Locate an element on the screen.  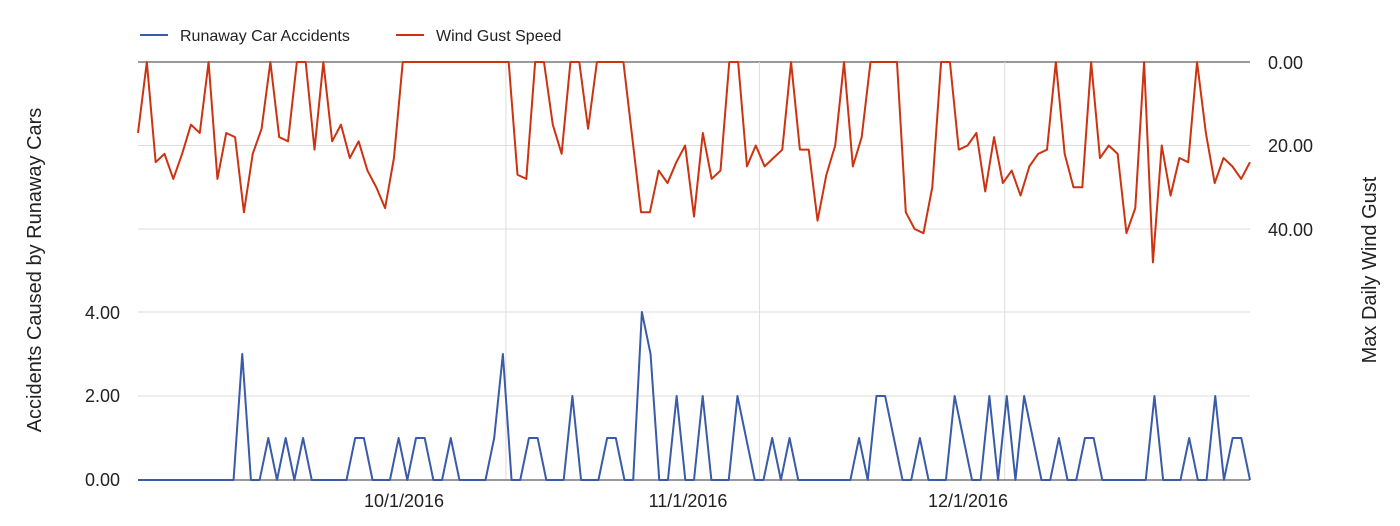
x-tick-label-oct: 10/1/2016 is located at coordinates (404, 501).